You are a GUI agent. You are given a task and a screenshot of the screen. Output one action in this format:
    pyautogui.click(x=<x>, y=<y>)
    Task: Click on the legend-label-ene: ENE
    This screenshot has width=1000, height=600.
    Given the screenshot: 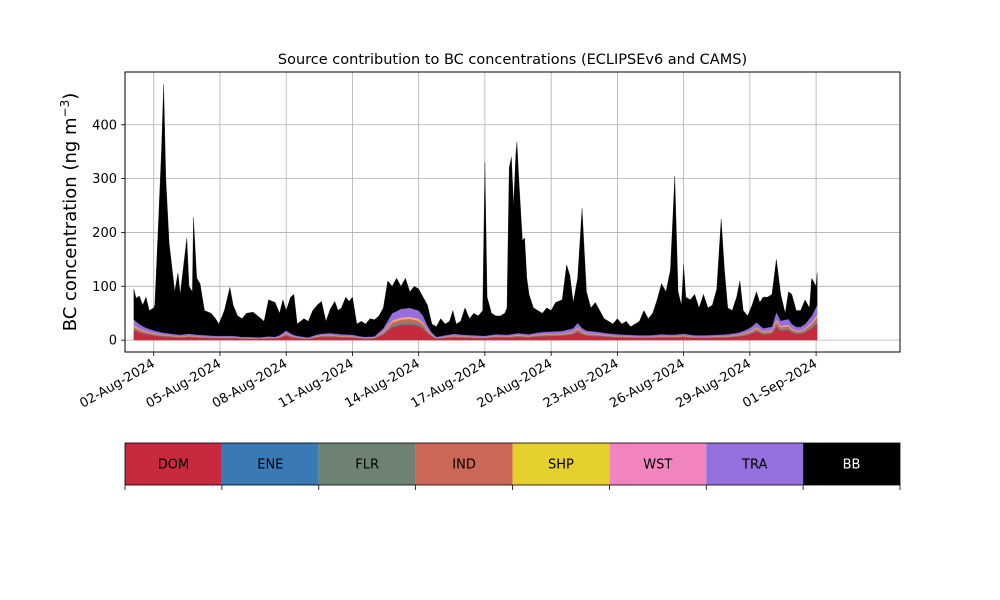 What is the action you would take?
    pyautogui.click(x=270, y=465)
    